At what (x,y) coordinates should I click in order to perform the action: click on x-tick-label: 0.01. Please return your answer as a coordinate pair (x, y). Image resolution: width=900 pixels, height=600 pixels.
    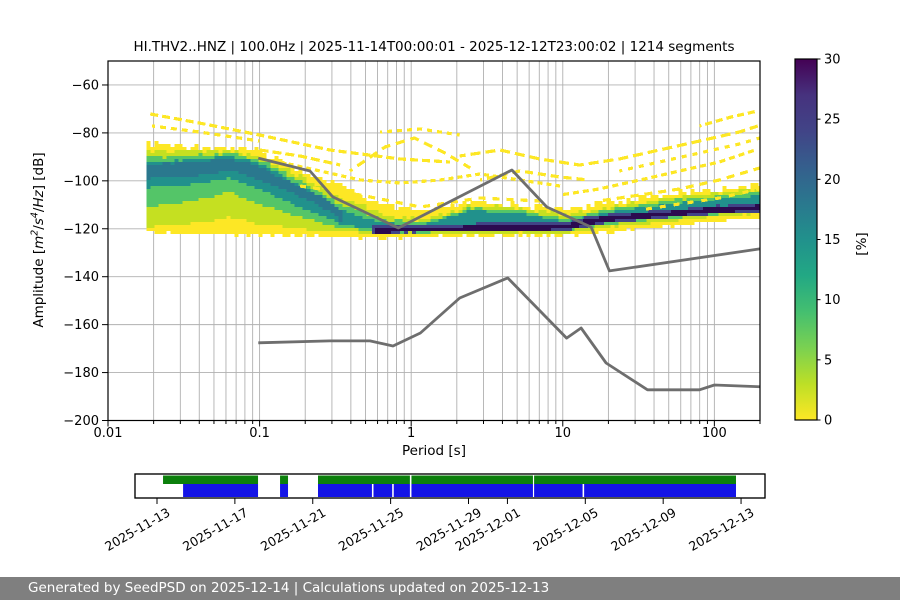
    Looking at the image, I should click on (108, 433).